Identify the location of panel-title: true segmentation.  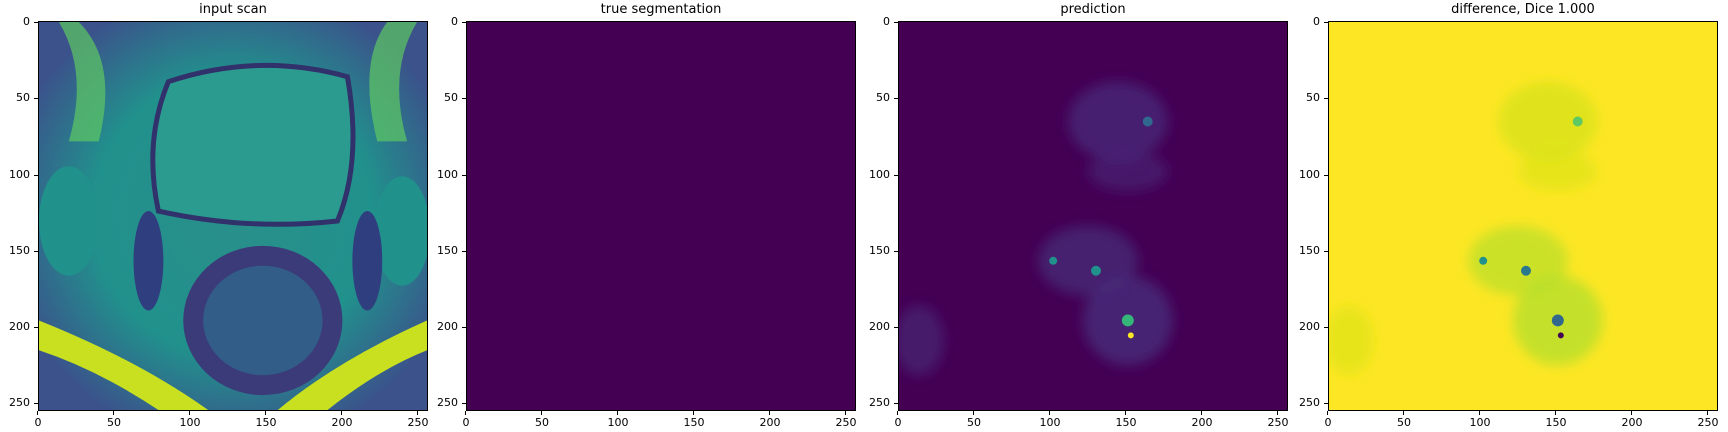
(661, 9).